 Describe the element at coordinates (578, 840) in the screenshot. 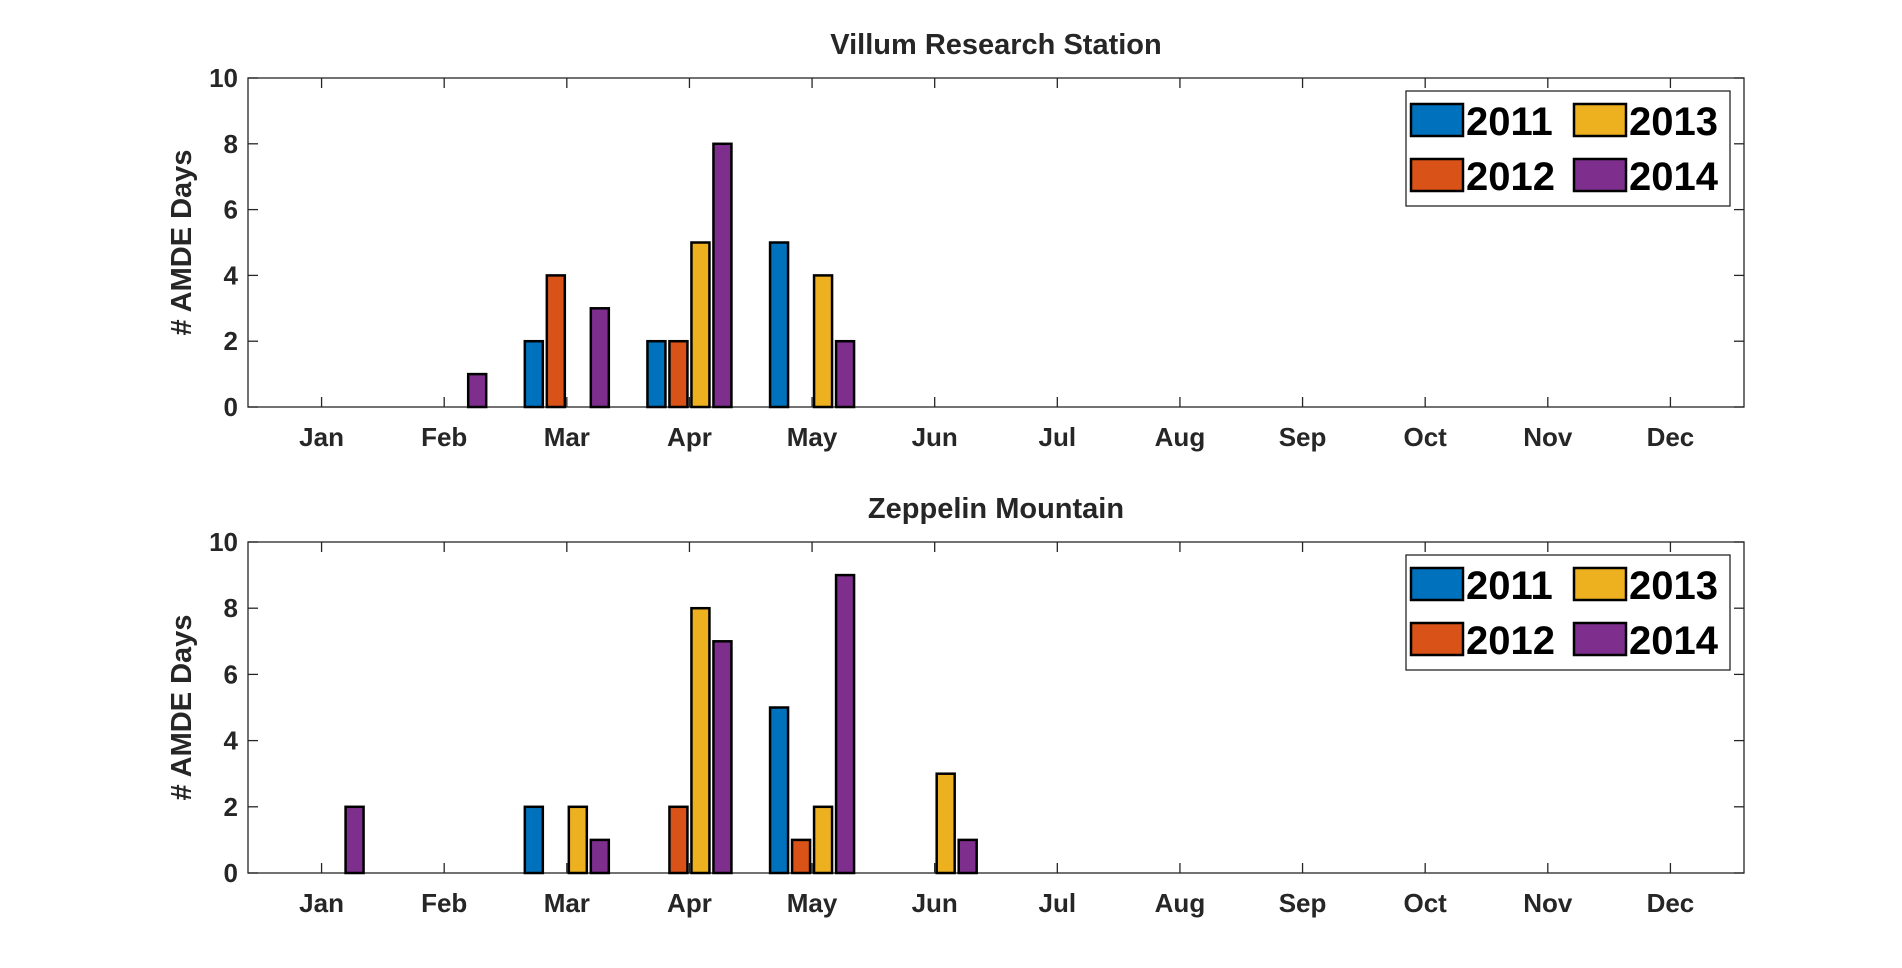

I see `bar-2013-Mar` at that location.